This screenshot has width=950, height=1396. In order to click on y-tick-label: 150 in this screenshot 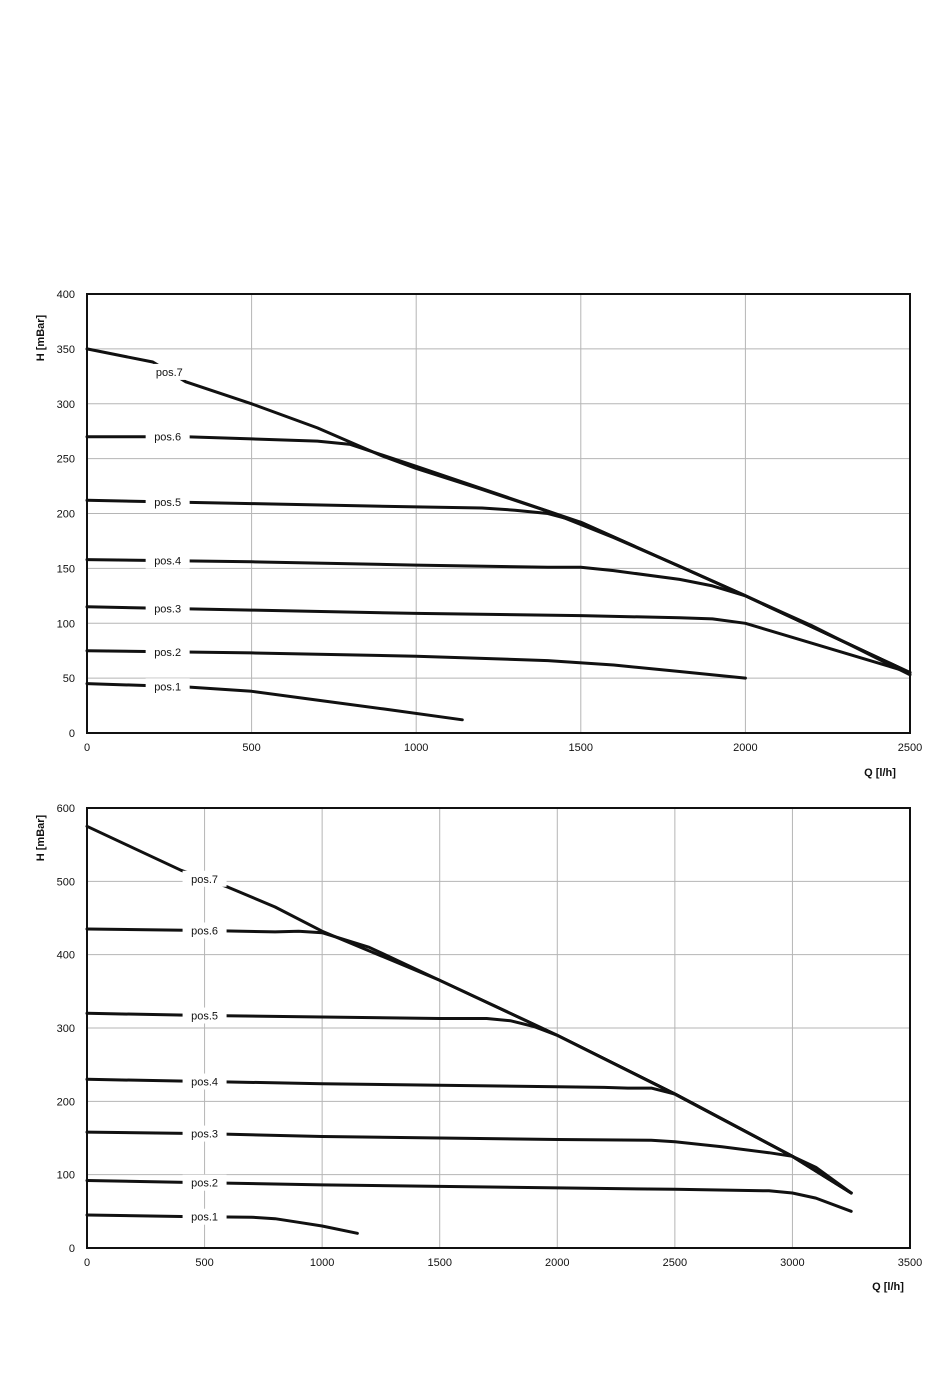, I will do `click(66, 569)`.